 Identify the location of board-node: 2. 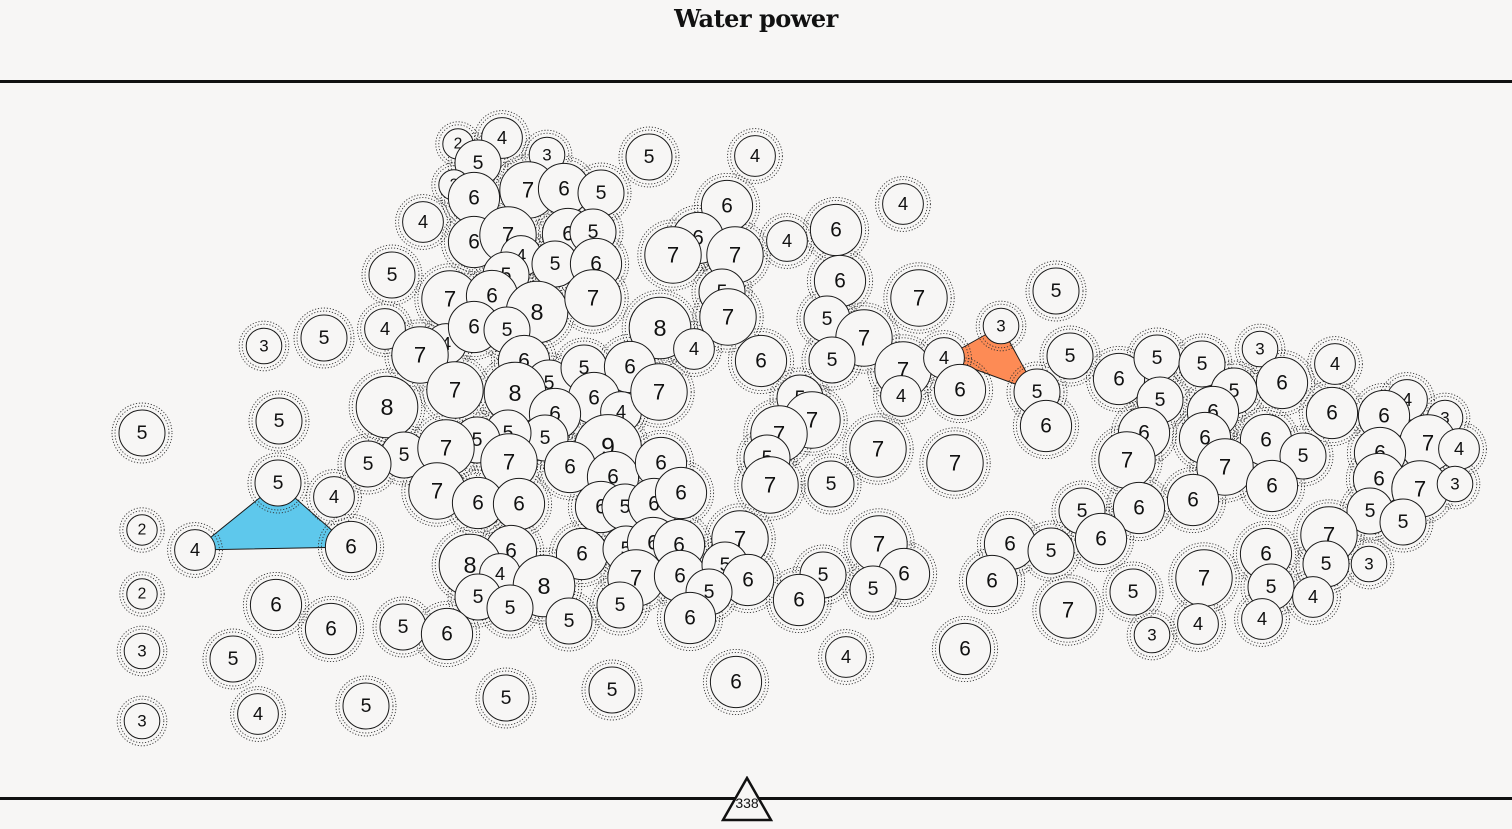
(142, 530).